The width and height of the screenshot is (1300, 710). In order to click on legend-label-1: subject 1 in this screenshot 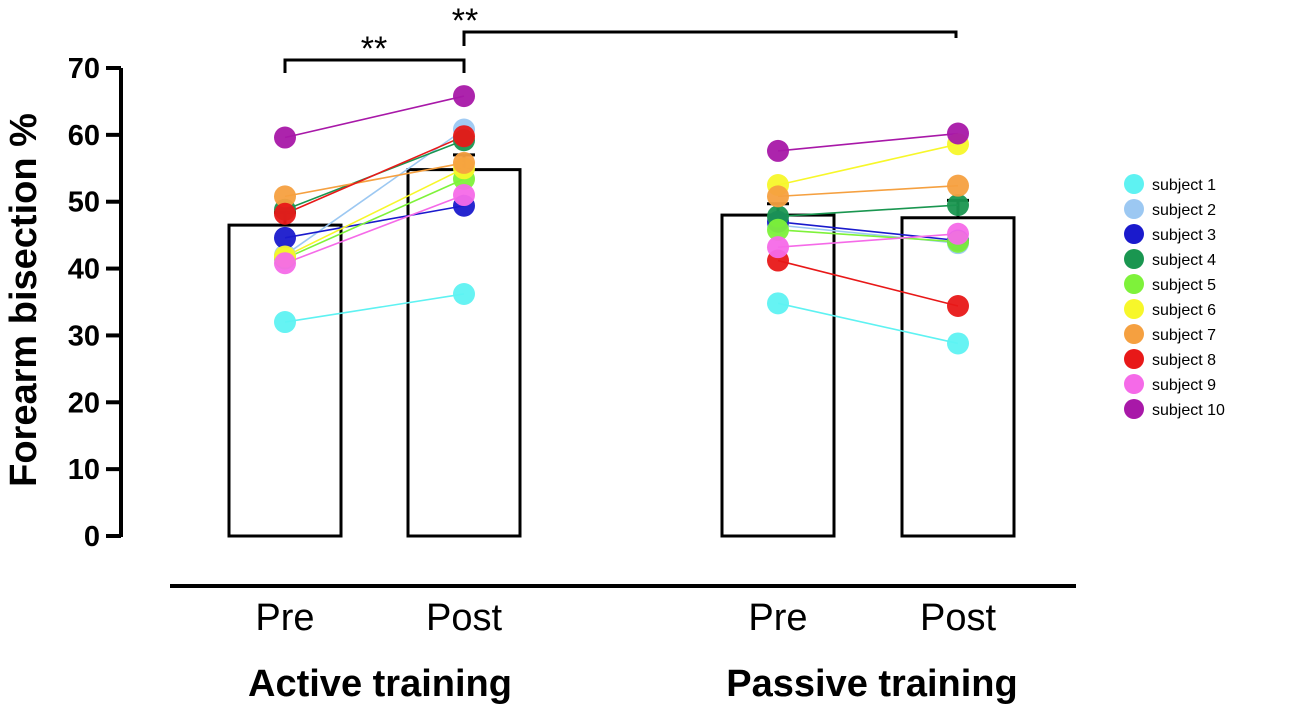, I will do `click(1184, 185)`.